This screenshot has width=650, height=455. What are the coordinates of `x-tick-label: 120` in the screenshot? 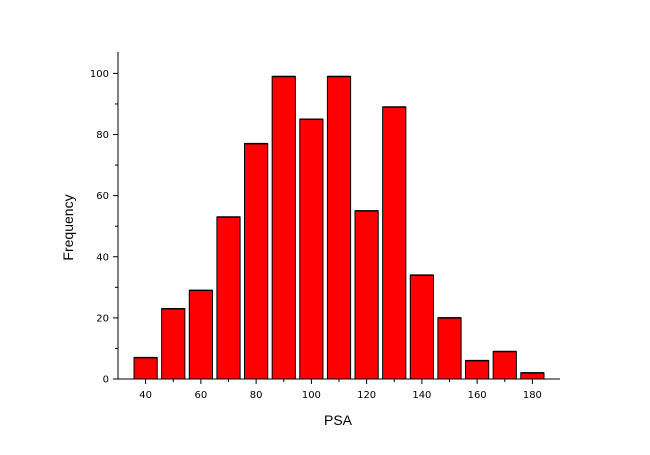 It's located at (366, 395).